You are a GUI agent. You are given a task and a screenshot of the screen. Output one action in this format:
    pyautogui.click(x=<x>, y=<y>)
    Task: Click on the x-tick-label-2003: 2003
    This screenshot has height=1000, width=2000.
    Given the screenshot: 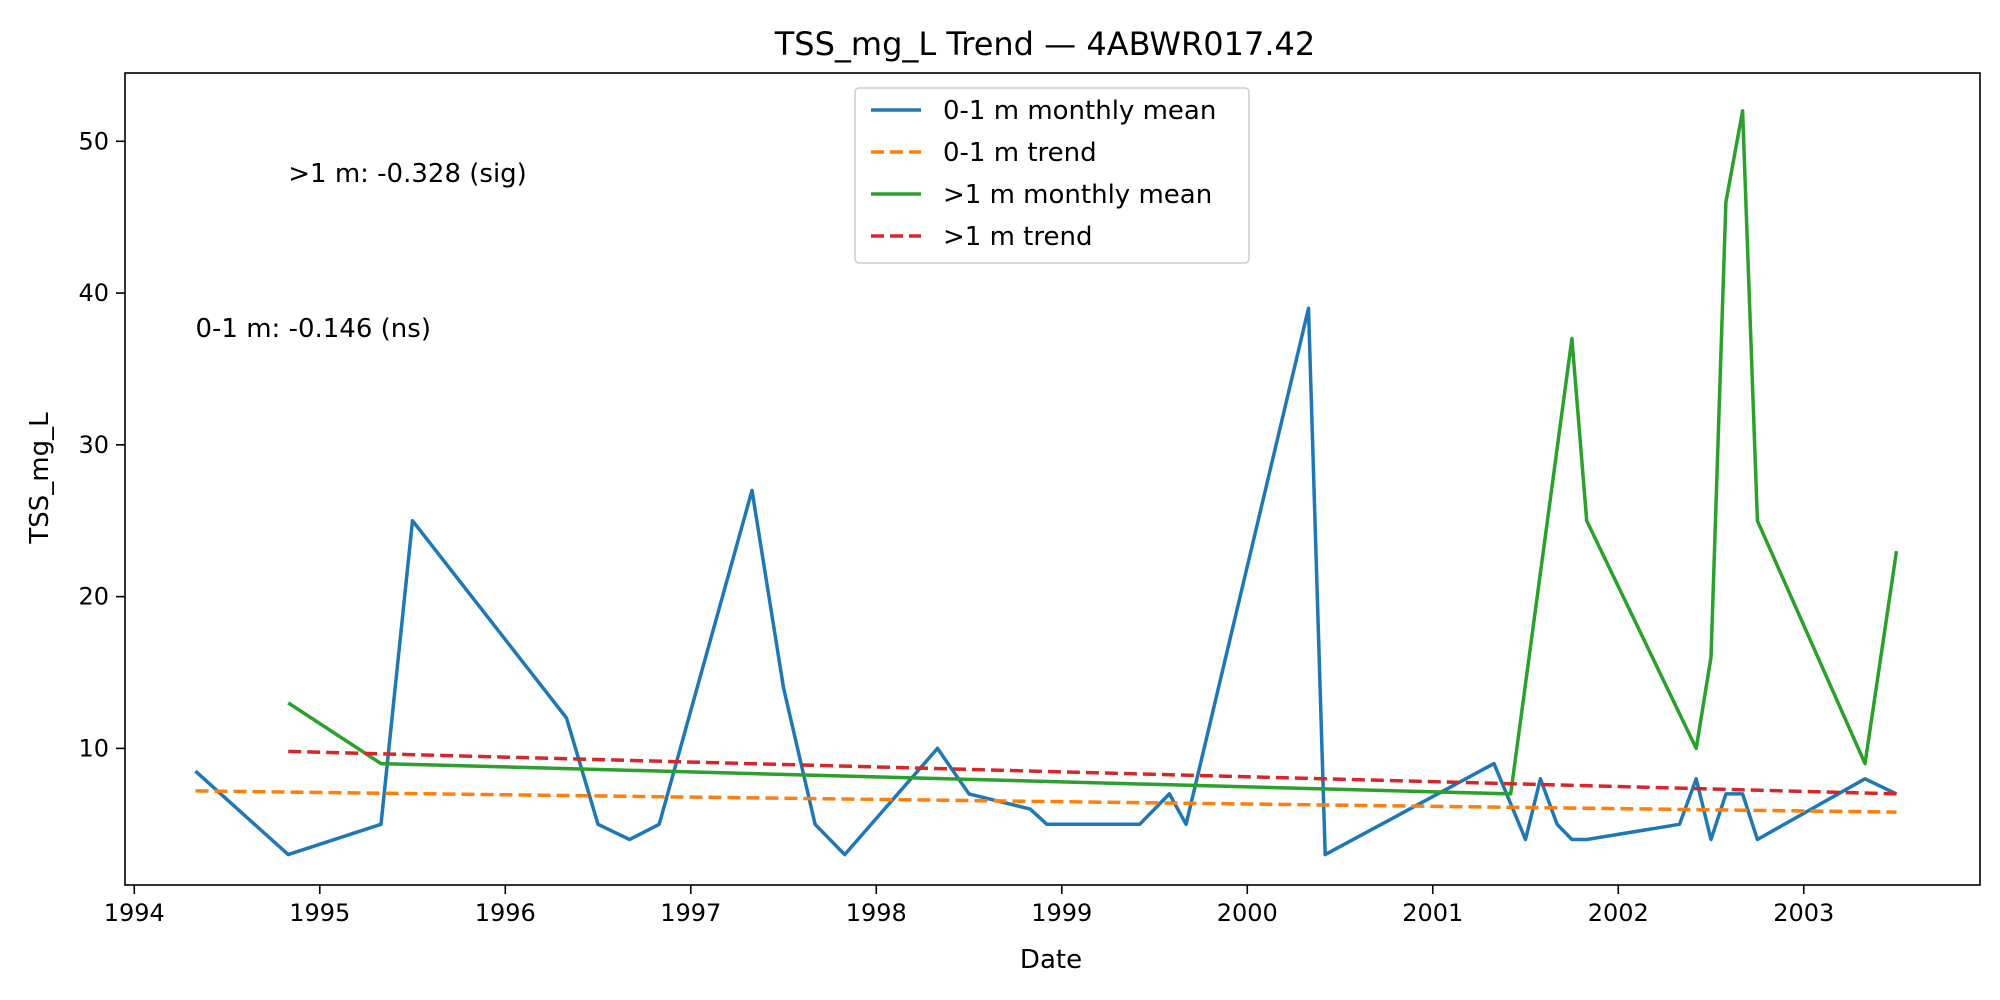 What is the action you would take?
    pyautogui.click(x=1803, y=913)
    